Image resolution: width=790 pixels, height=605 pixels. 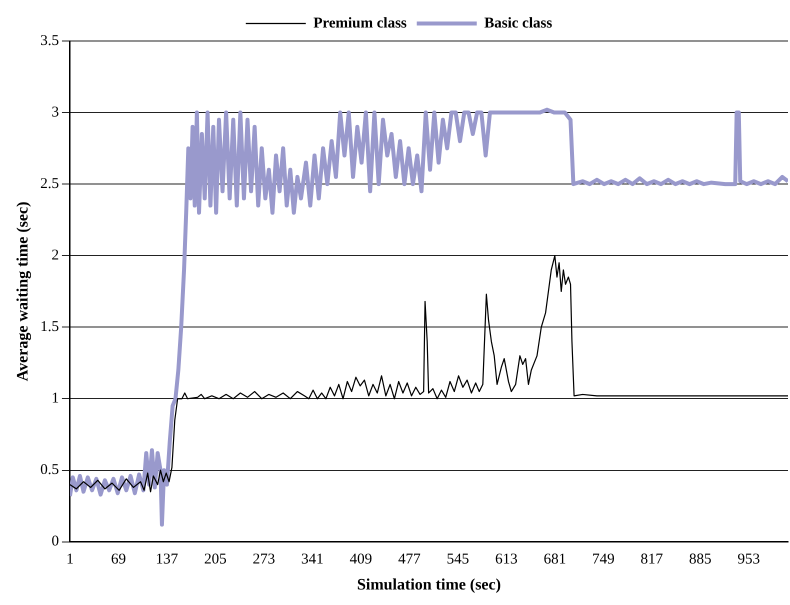 What do you see at coordinates (55, 112) in the screenshot?
I see `y-tick-label: 3` at bounding box center [55, 112].